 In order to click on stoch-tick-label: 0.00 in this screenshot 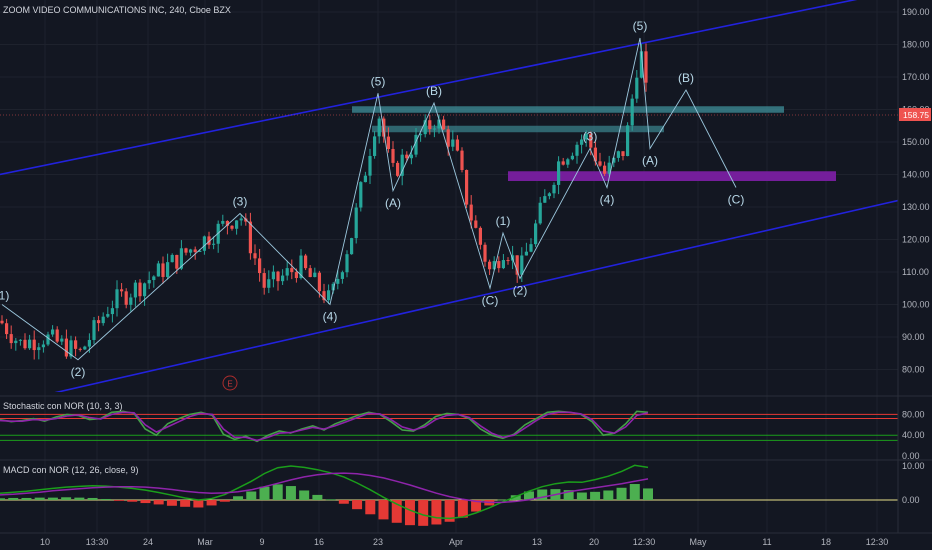, I will do `click(911, 456)`.